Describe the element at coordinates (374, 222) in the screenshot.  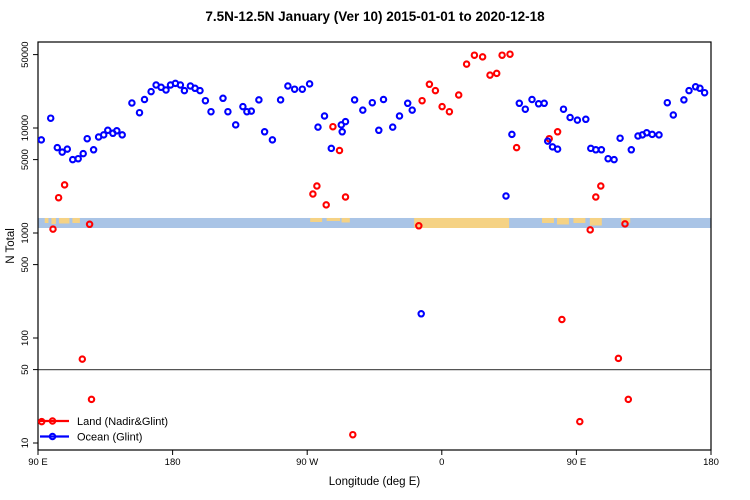
I see `ocean-strip` at that location.